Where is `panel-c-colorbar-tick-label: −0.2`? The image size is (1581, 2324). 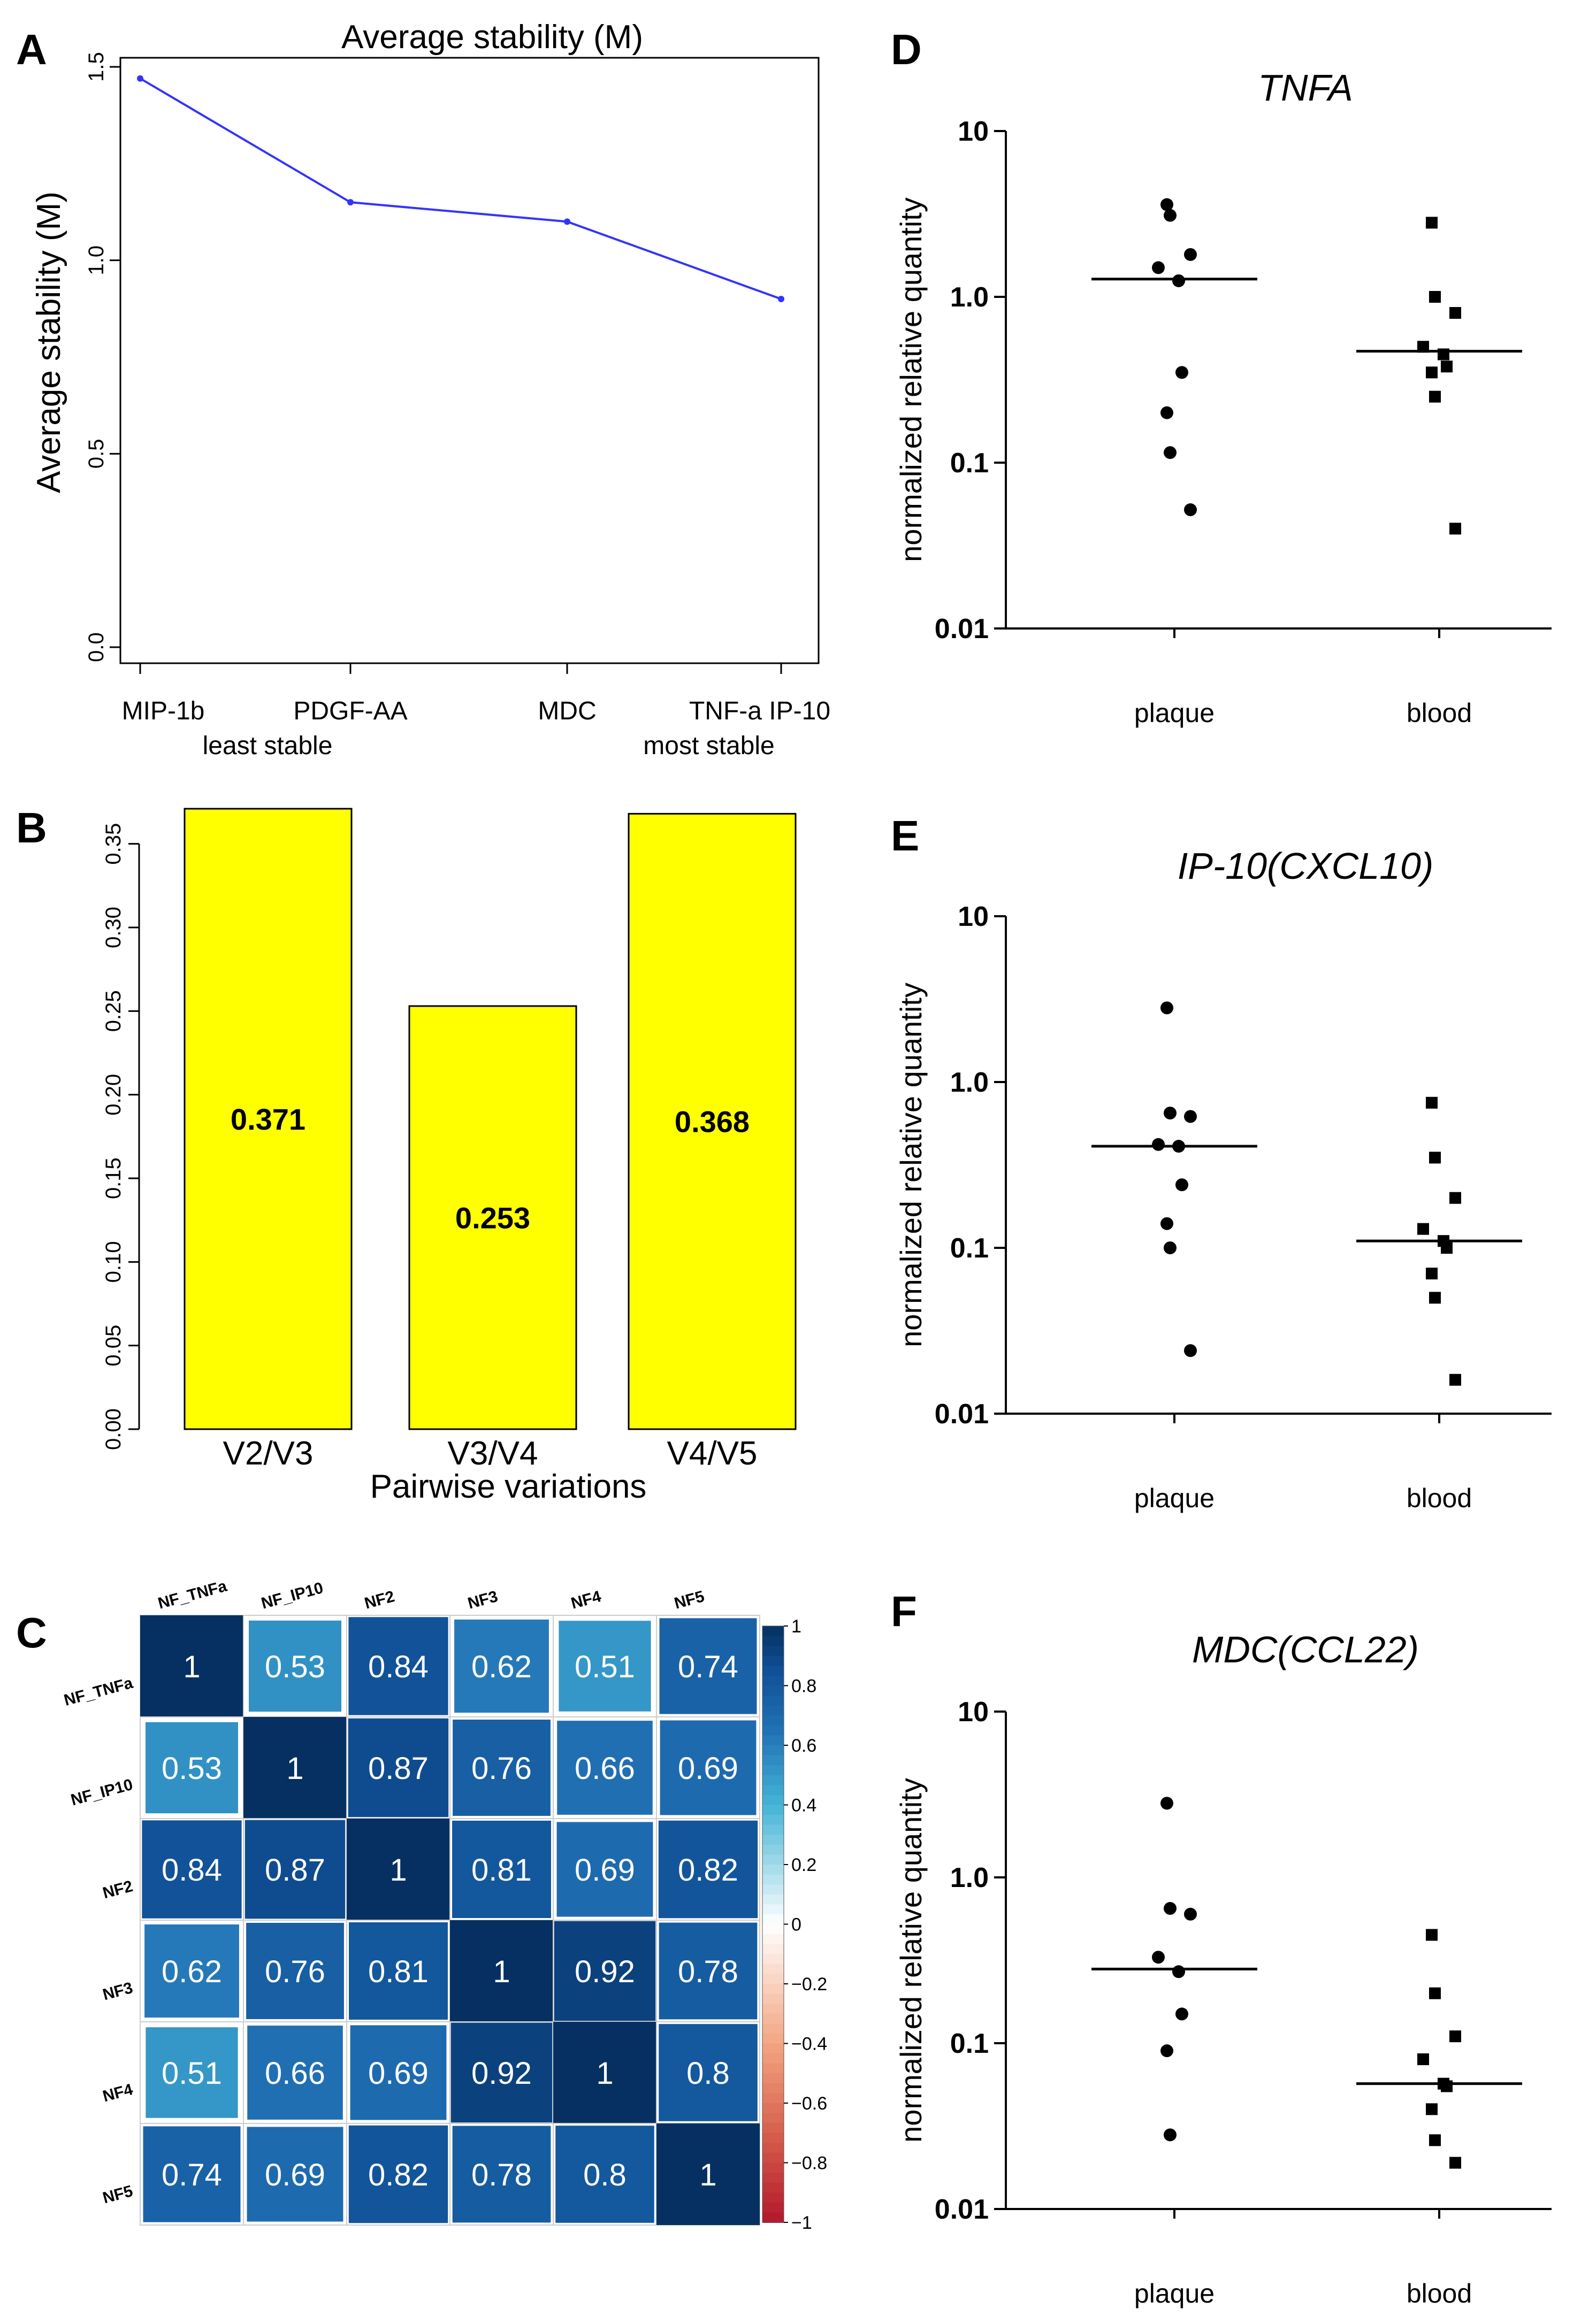
panel-c-colorbar-tick-label: −0.2 is located at coordinates (809, 1984).